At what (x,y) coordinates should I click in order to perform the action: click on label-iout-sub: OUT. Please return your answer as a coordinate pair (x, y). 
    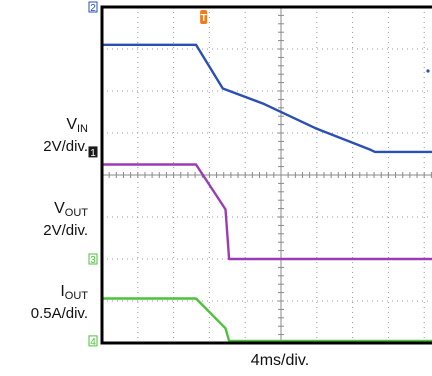
    Looking at the image, I should click on (76, 296).